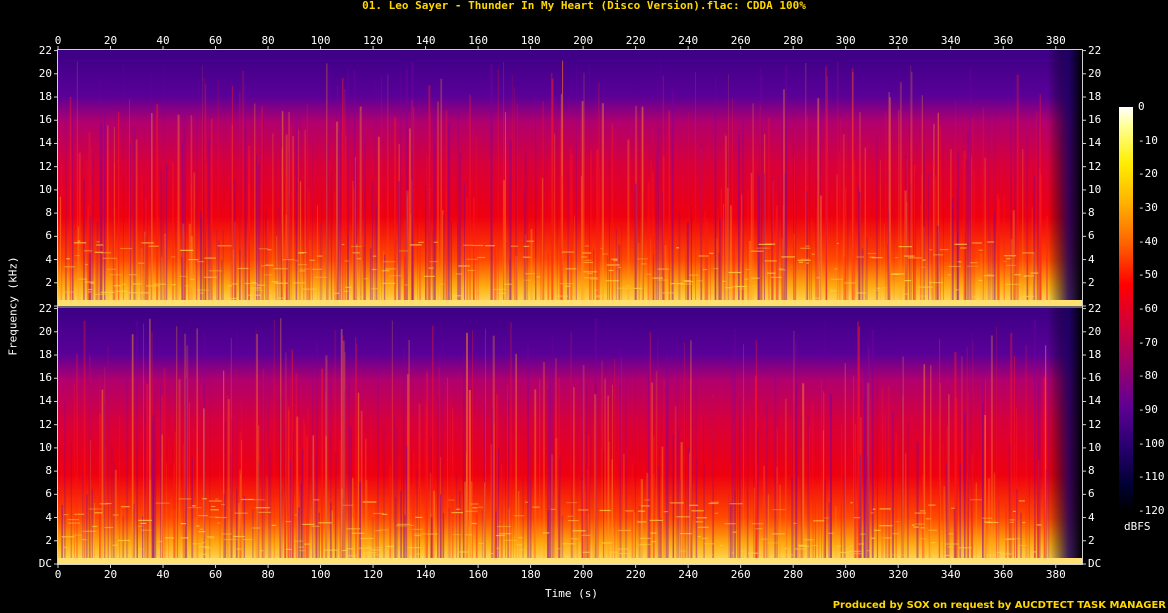  I want to click on y-tick-label-right: DC, so click(1095, 563).